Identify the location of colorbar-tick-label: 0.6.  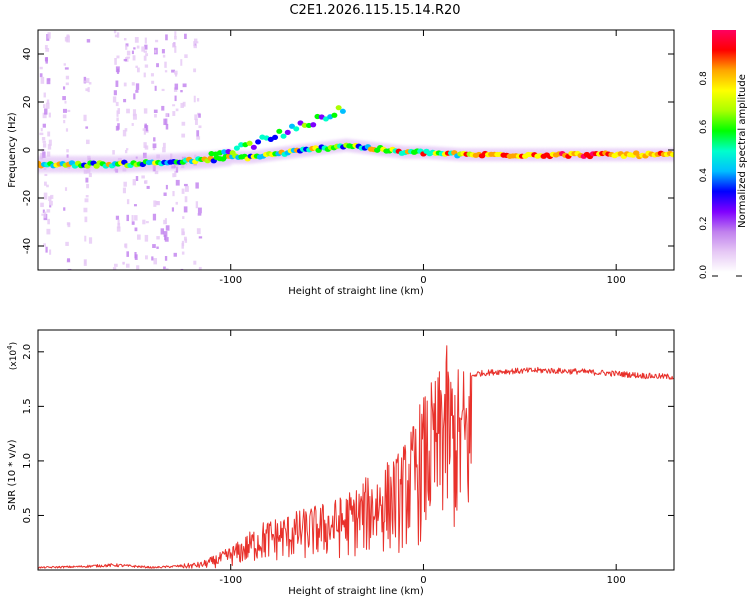
(704, 126).